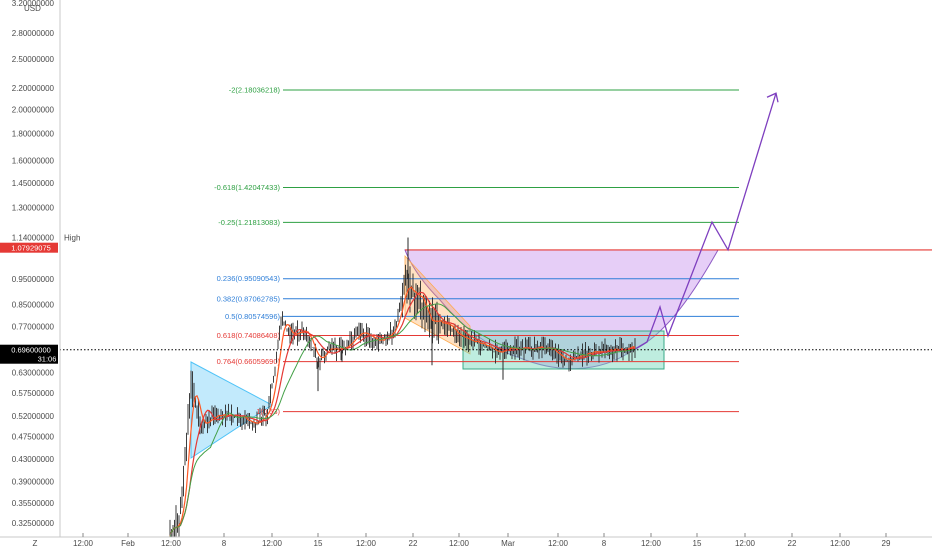 The width and height of the screenshot is (932, 550). I want to click on time-tick-label: Feb, so click(128, 543).